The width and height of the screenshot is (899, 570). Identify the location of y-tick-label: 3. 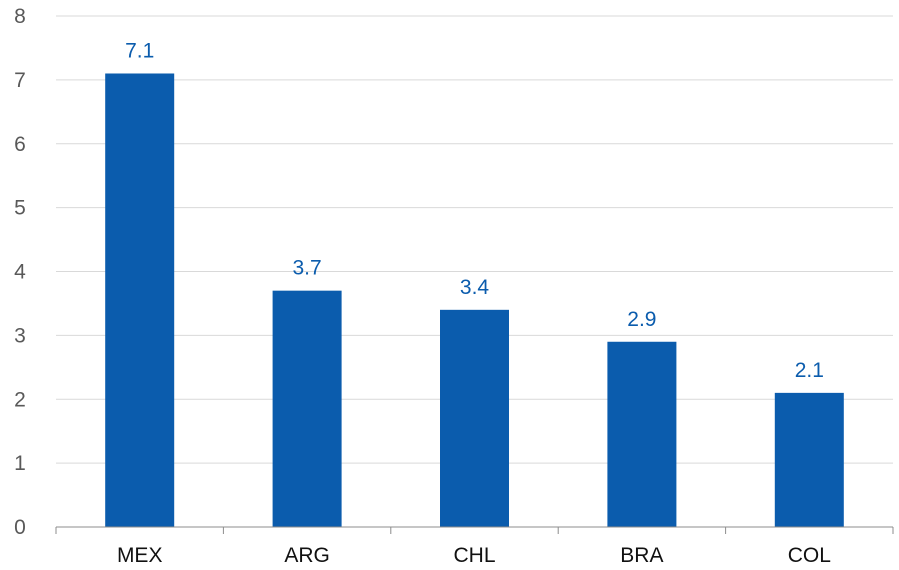
(20, 335).